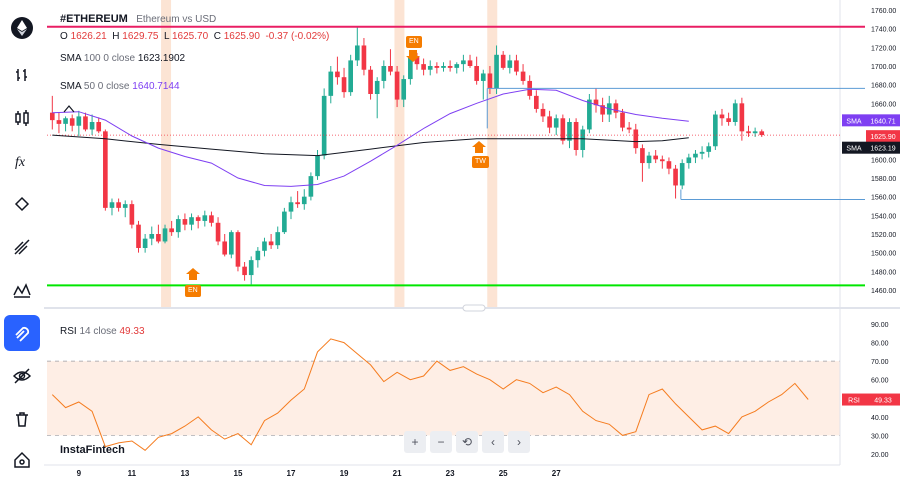 The height and width of the screenshot is (480, 900). Describe the element at coordinates (493, 442) in the screenshot. I see `scroll-left-button: ‹` at that location.